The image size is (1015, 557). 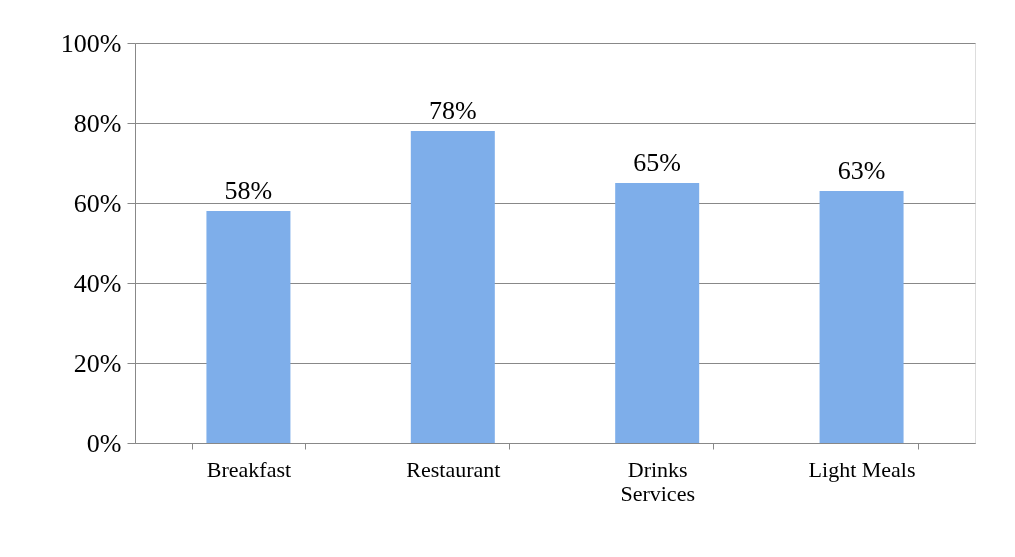 I want to click on data-label: 63%, so click(x=861, y=170).